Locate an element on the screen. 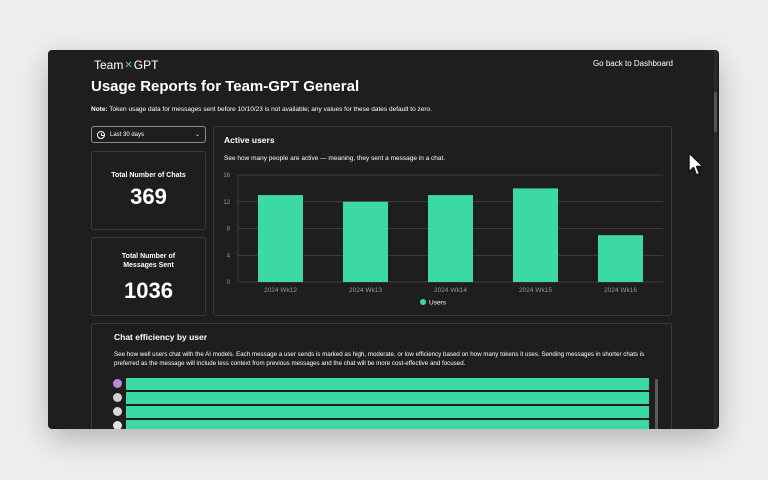 The image size is (768, 480). x-tick-label: 2024 Wk12 is located at coordinates (280, 290).